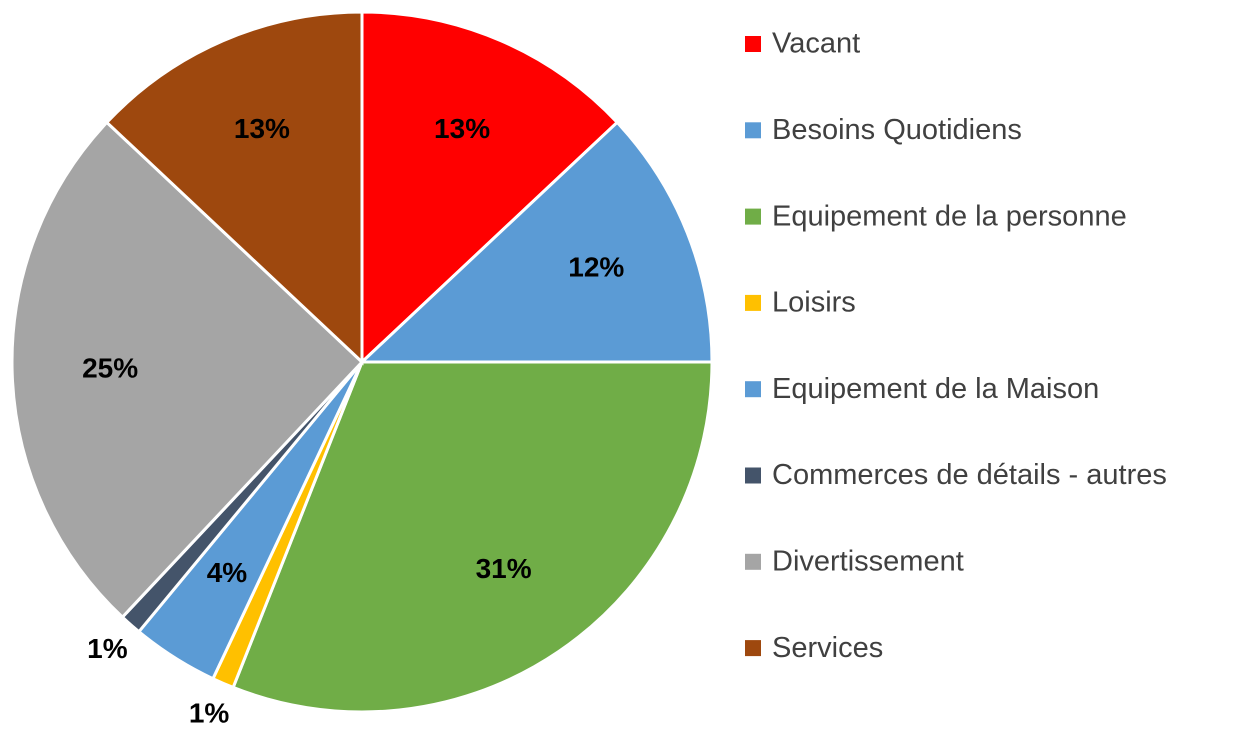 The width and height of the screenshot is (1236, 734). Describe the element at coordinates (814, 303) in the screenshot. I see `legend-label: Loisirs` at that location.